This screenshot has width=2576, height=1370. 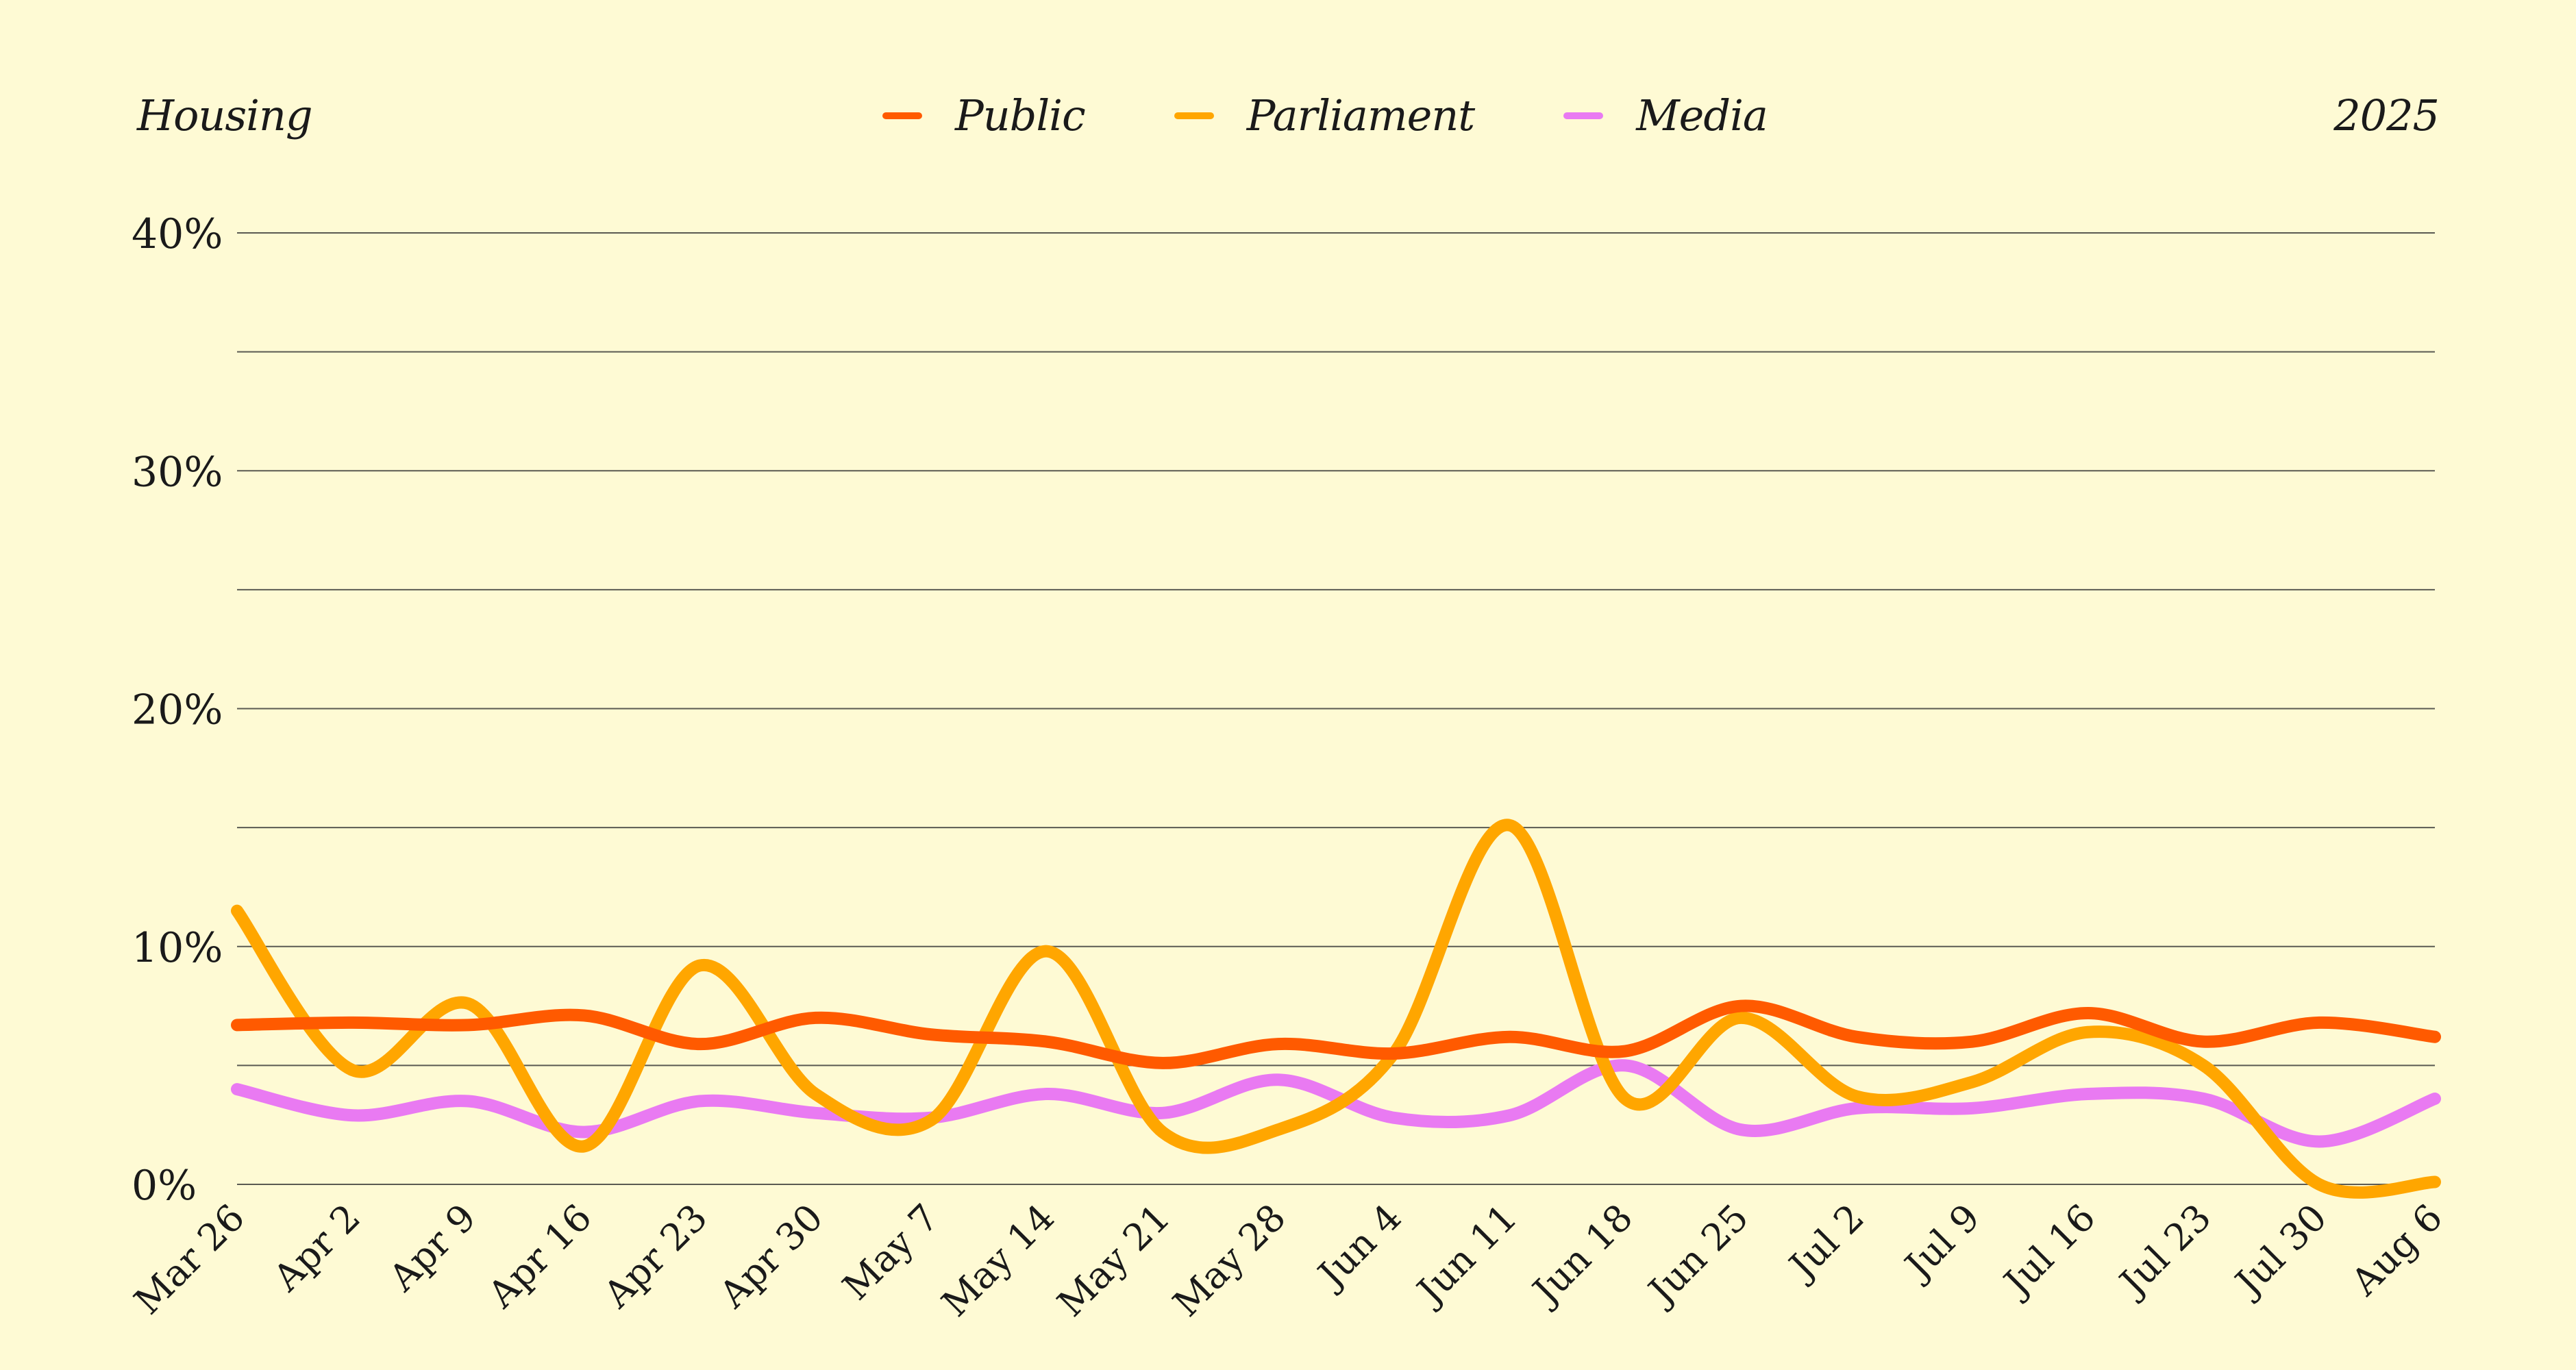 I want to click on x-tick-label: Jul 9, so click(x=1941, y=1243).